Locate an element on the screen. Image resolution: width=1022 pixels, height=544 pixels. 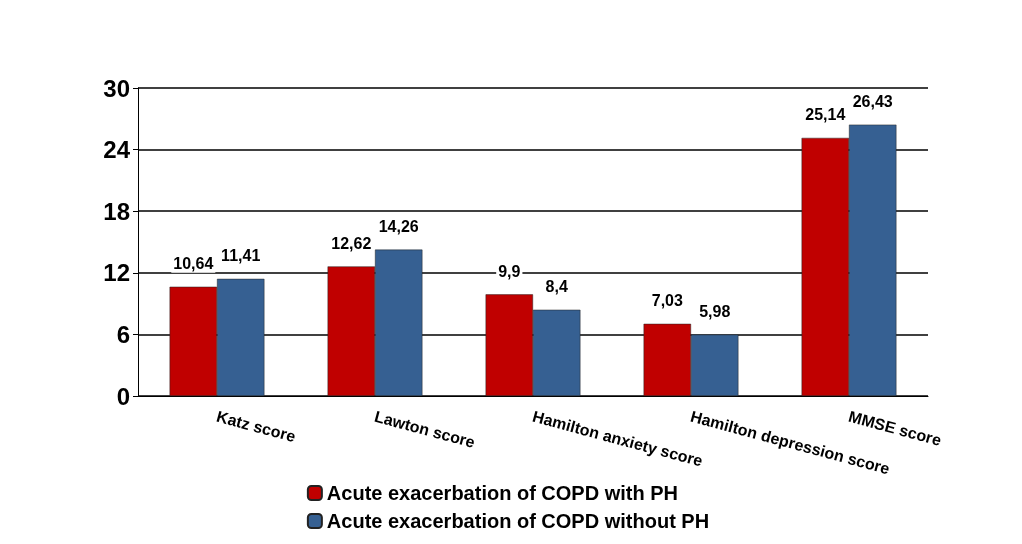
data-label: 10,64 is located at coordinates (193, 264).